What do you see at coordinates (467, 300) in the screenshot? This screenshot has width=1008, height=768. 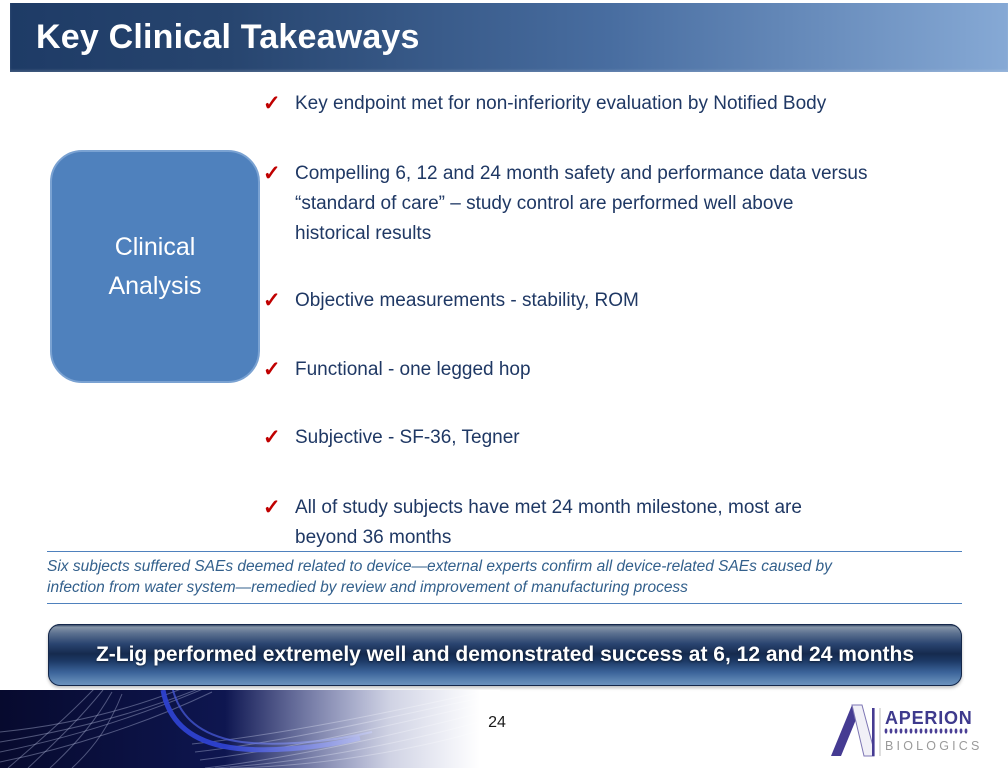 I see `bullet-text: Objective measurements - stability, ROM` at bounding box center [467, 300].